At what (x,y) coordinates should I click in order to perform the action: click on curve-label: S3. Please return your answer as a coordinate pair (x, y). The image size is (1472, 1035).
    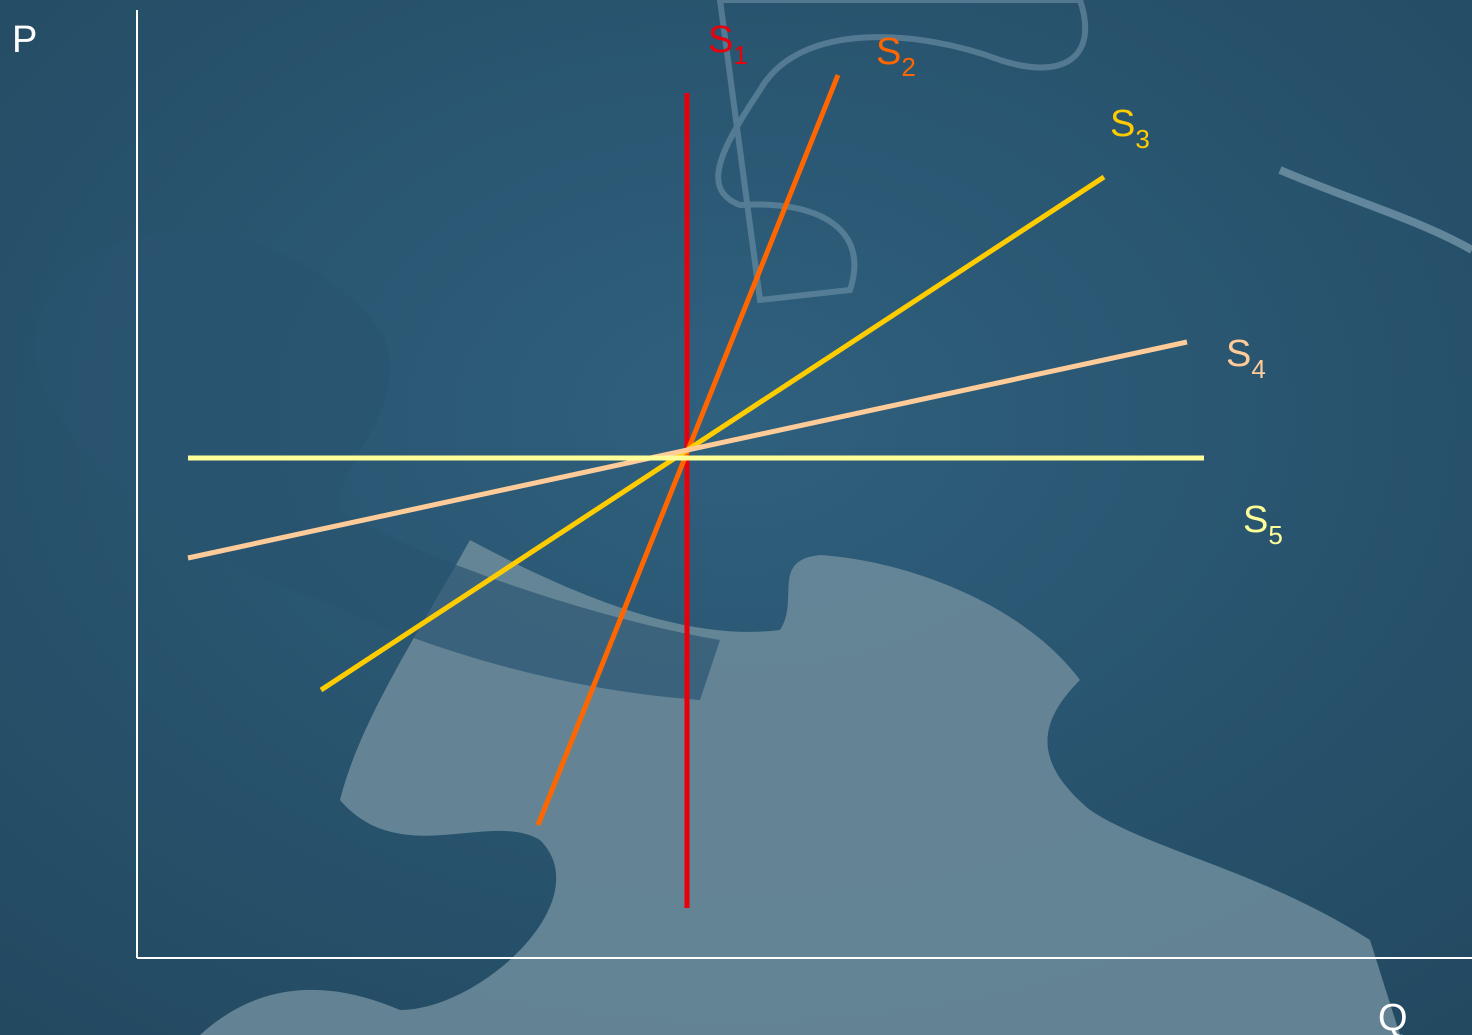
    Looking at the image, I should click on (1130, 128).